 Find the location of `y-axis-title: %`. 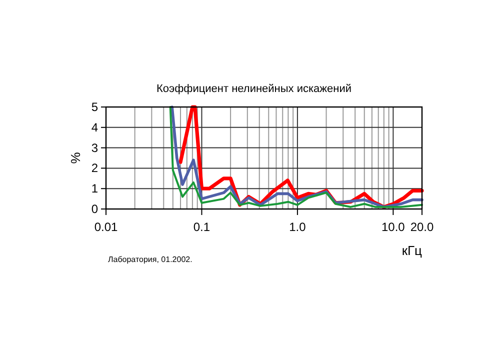

y-axis-title: % is located at coordinates (75, 158).